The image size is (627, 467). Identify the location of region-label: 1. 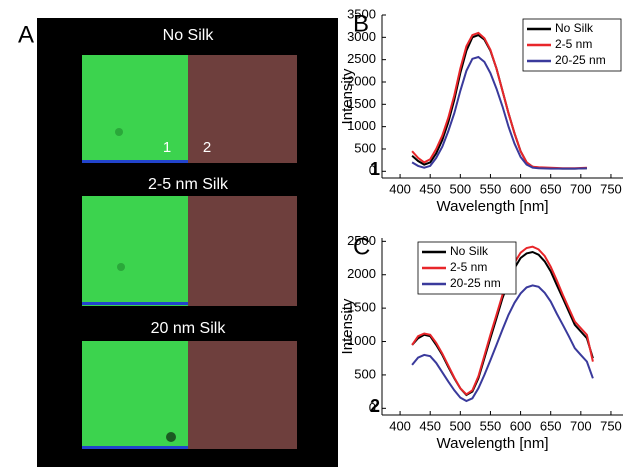
(167, 147).